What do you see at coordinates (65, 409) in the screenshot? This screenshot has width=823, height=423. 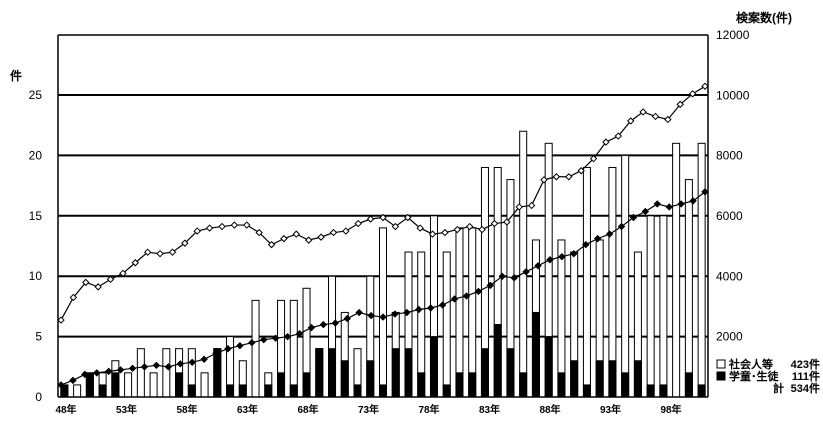 I see `x-tick-label: 48年` at bounding box center [65, 409].